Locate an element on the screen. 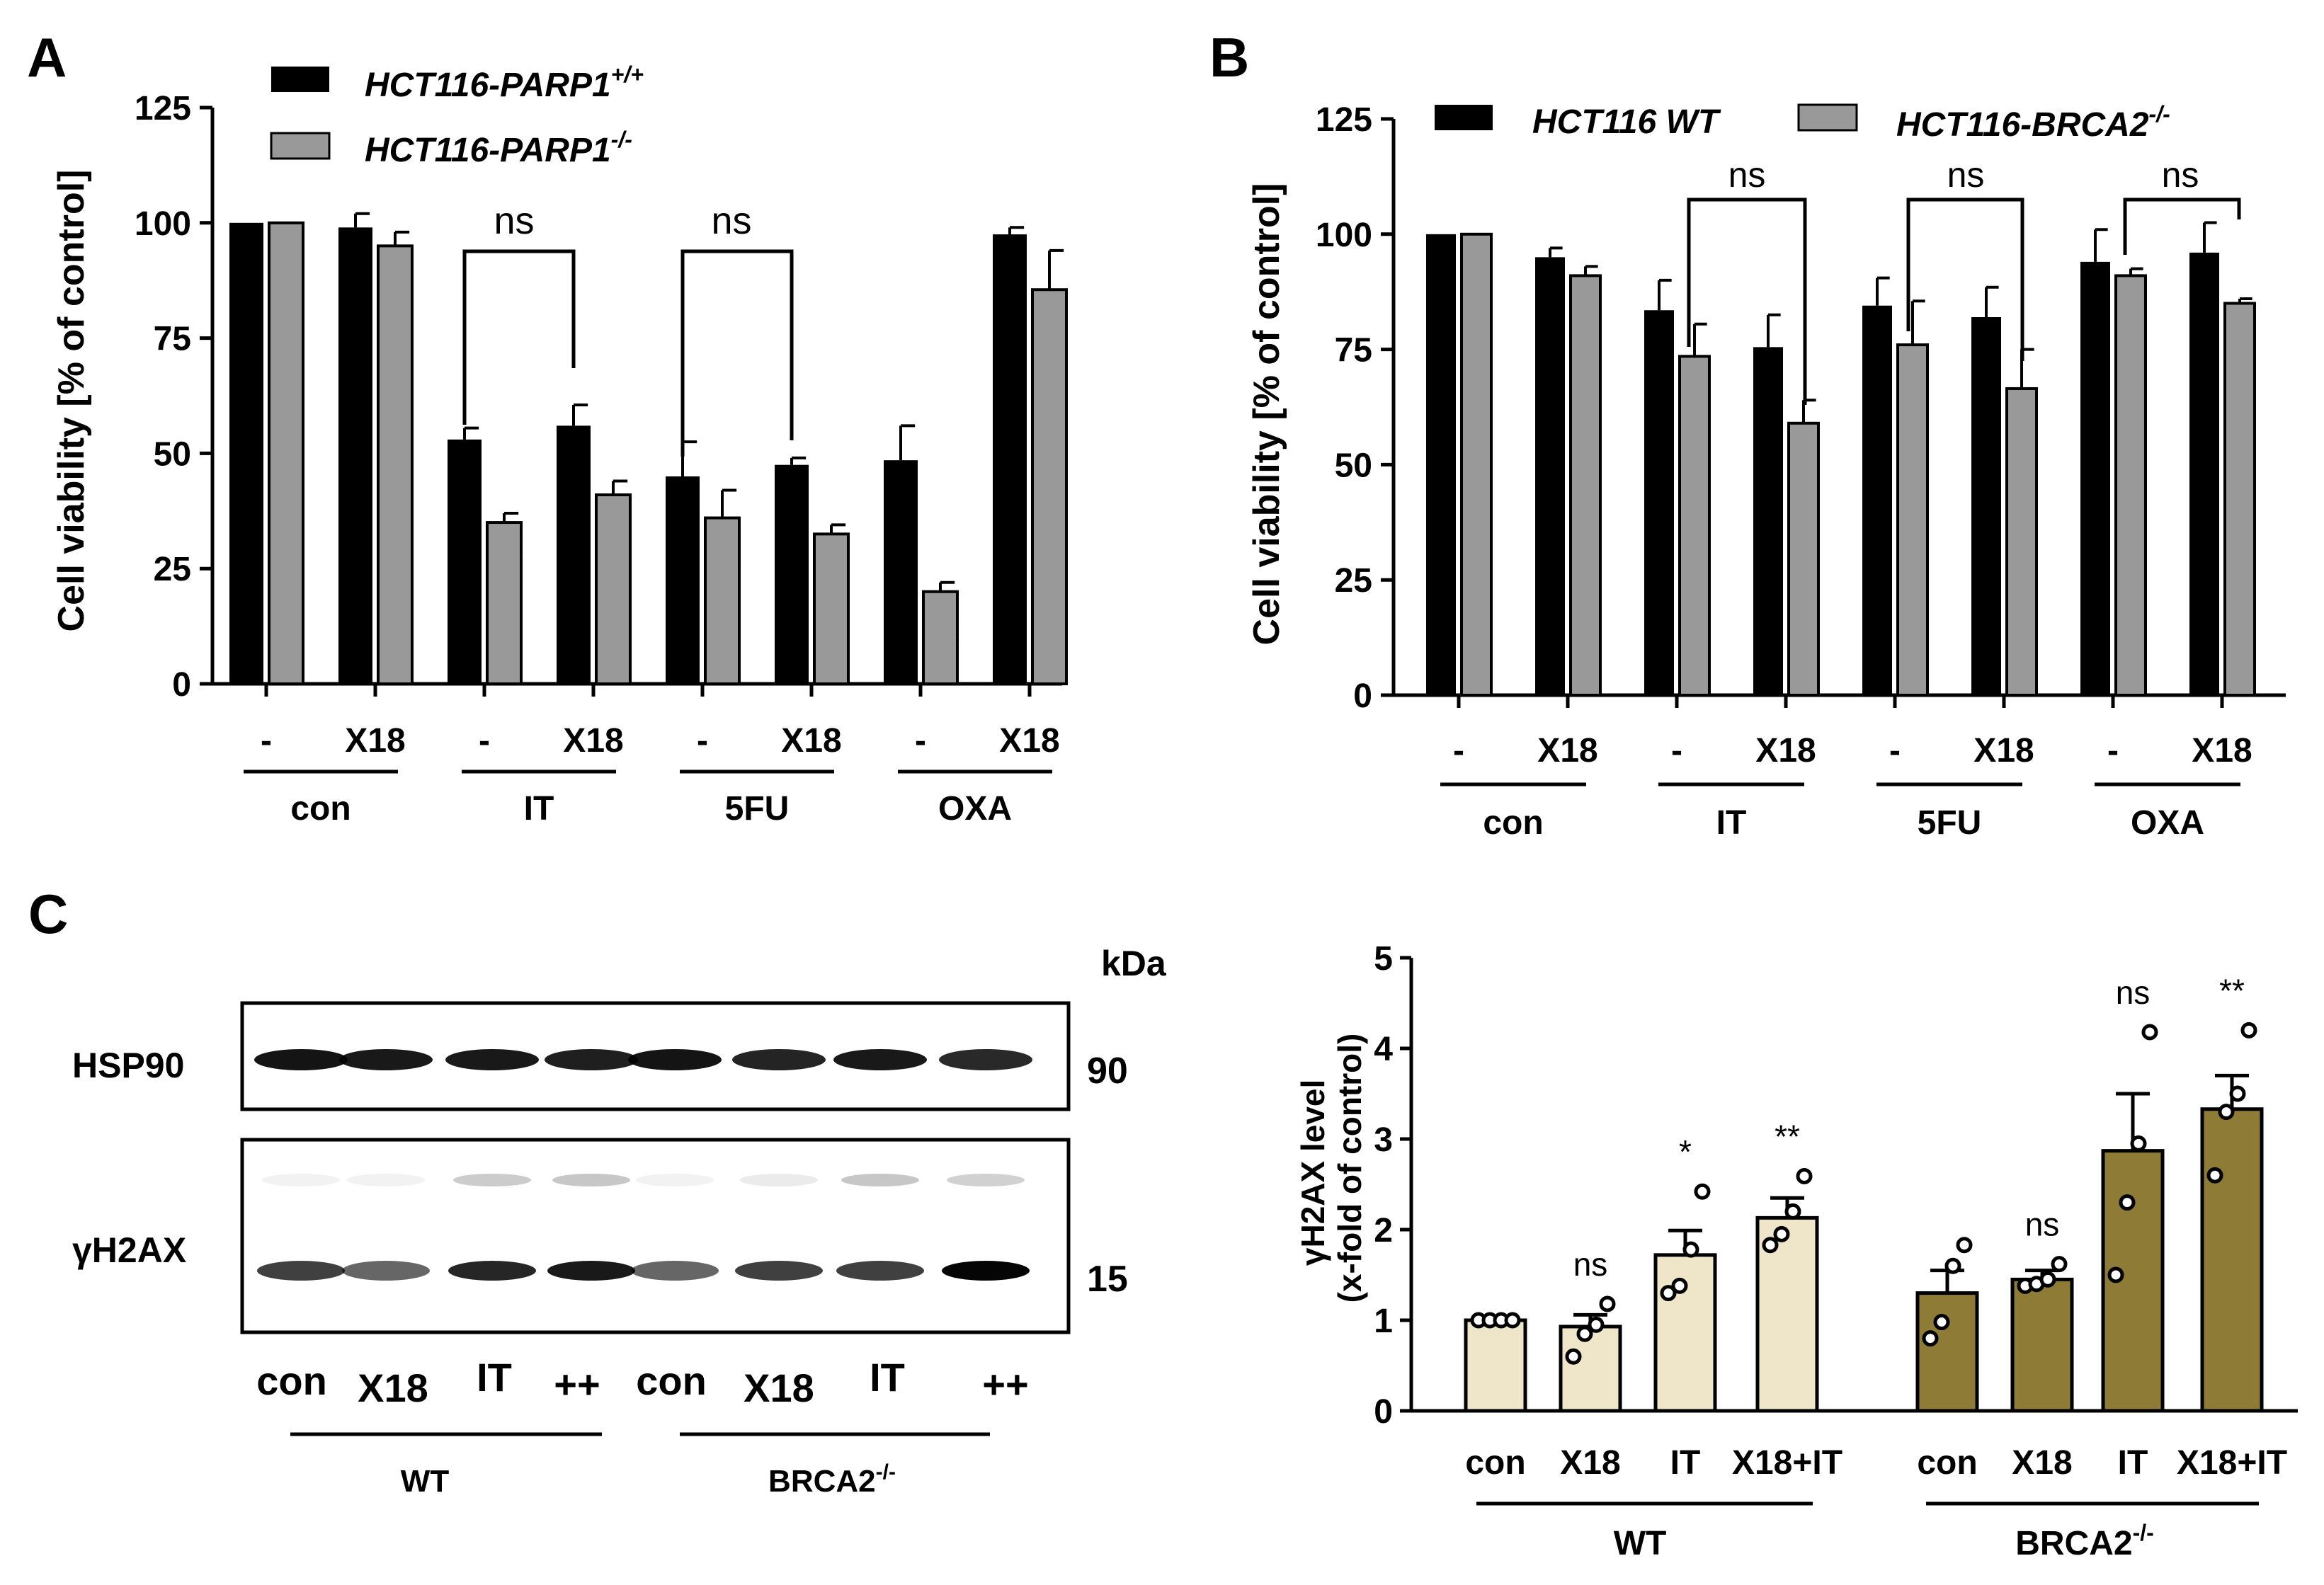 This screenshot has height=1585, width=2324. significance-label: * is located at coordinates (1685, 1151).